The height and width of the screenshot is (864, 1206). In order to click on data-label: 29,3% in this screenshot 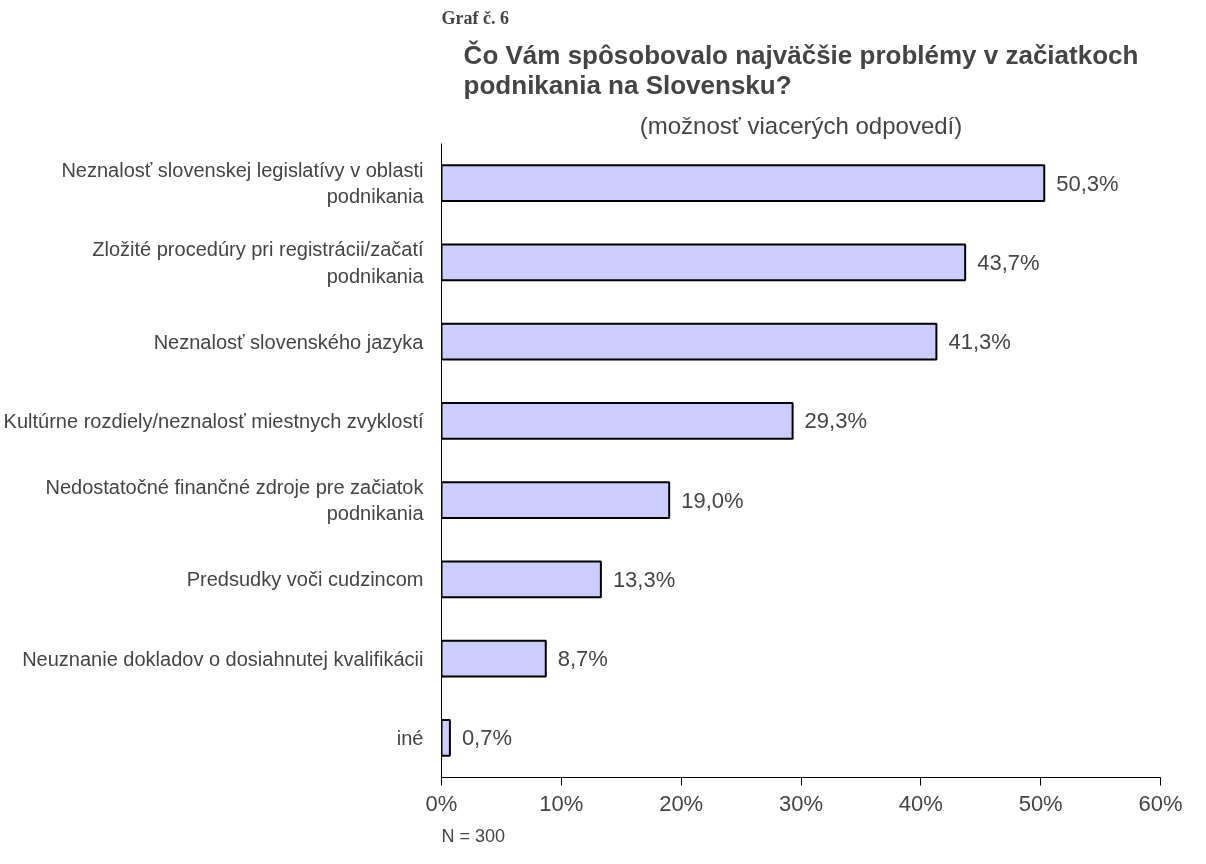, I will do `click(835, 421)`.